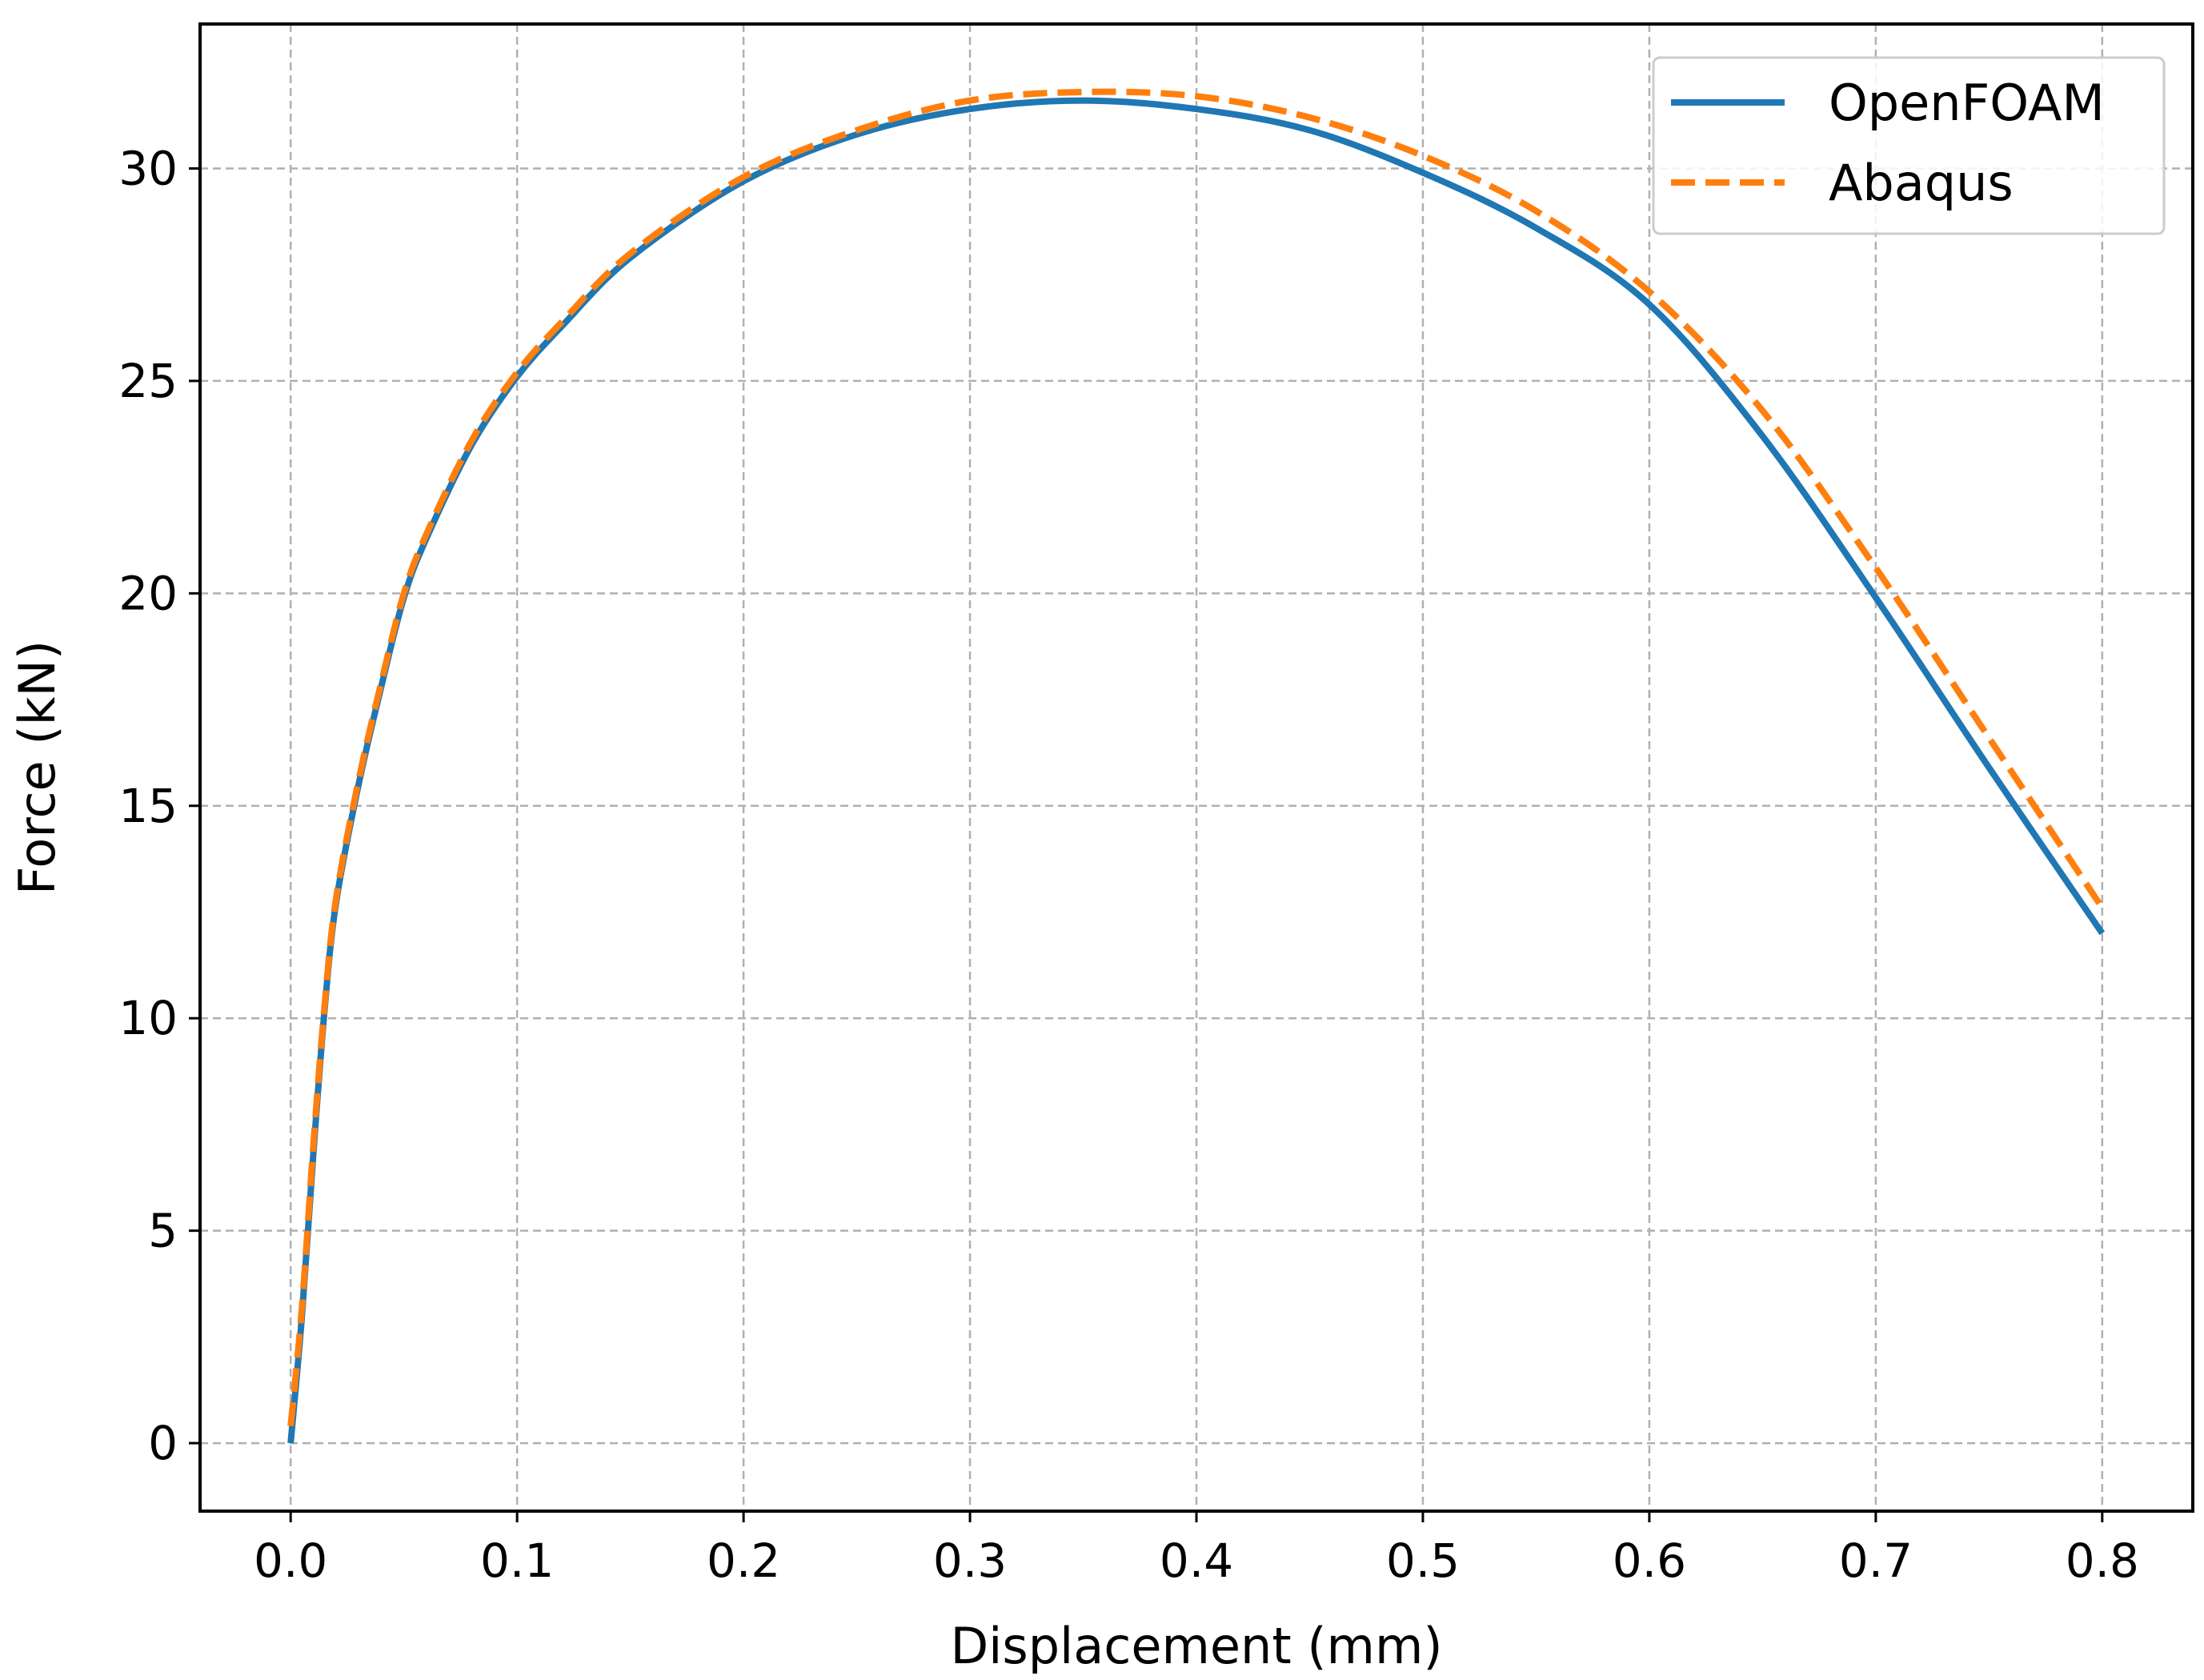 This screenshot has width=2204, height=1680. I want to click on x-tick-label: 0.0, so click(290, 1561).